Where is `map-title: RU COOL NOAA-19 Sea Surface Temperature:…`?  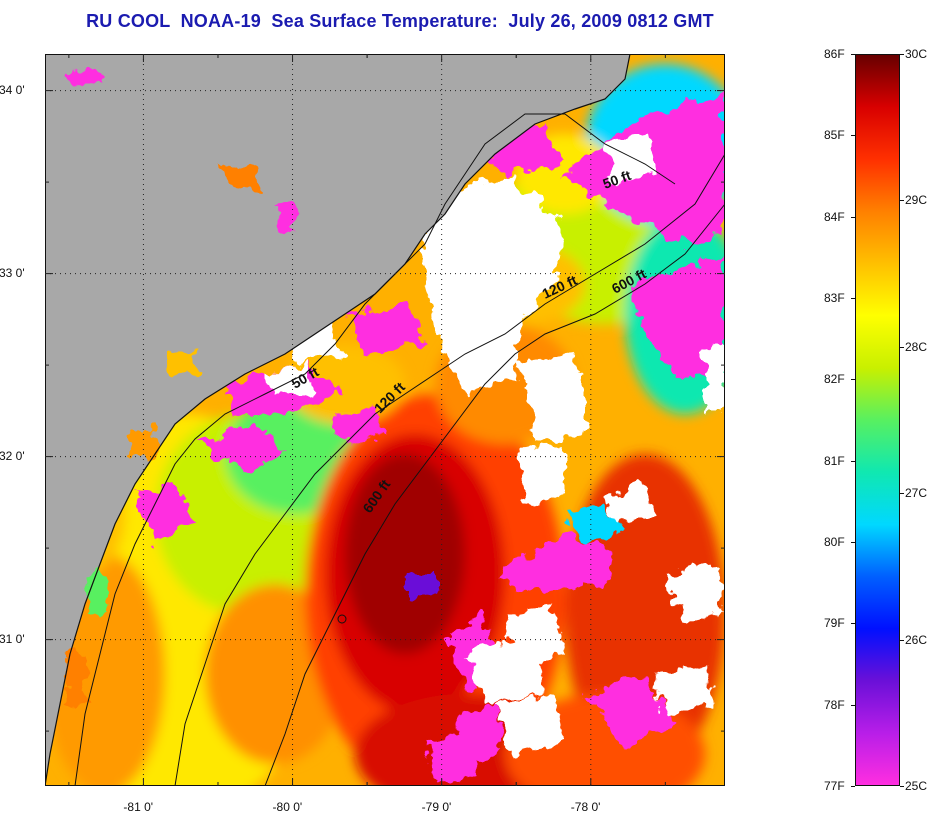 map-title: RU COOL NOAA-19 Sea Surface Temperature:… is located at coordinates (400, 21).